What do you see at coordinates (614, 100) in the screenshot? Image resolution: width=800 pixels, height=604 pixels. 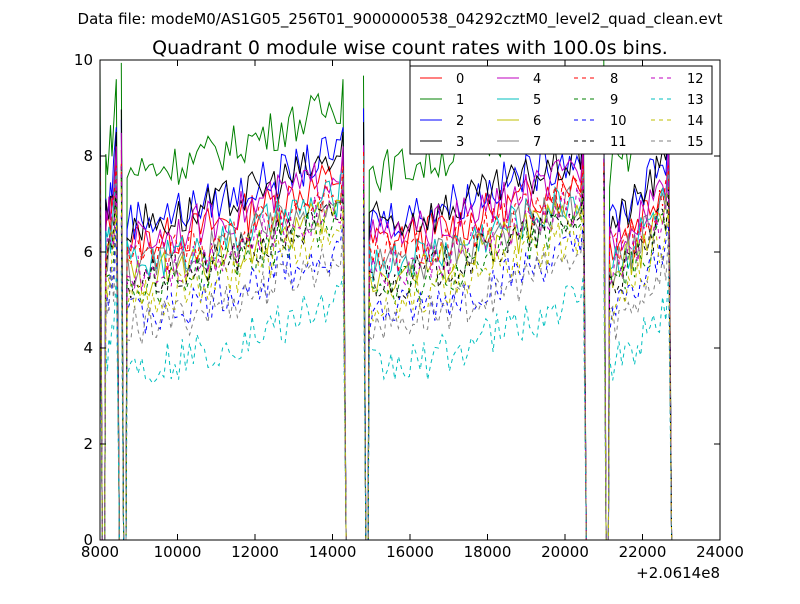 I see `legend-label: 9` at bounding box center [614, 100].